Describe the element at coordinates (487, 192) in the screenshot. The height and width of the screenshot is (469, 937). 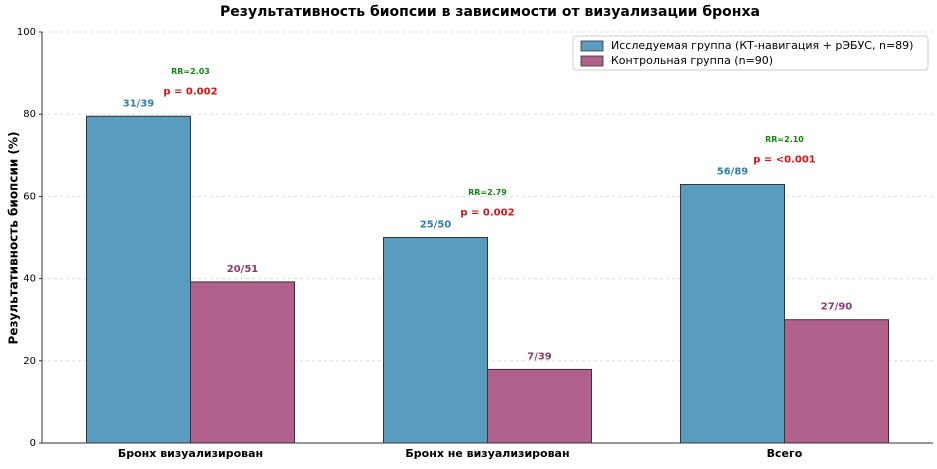
I see `rr-value: RR=2.79` at that location.